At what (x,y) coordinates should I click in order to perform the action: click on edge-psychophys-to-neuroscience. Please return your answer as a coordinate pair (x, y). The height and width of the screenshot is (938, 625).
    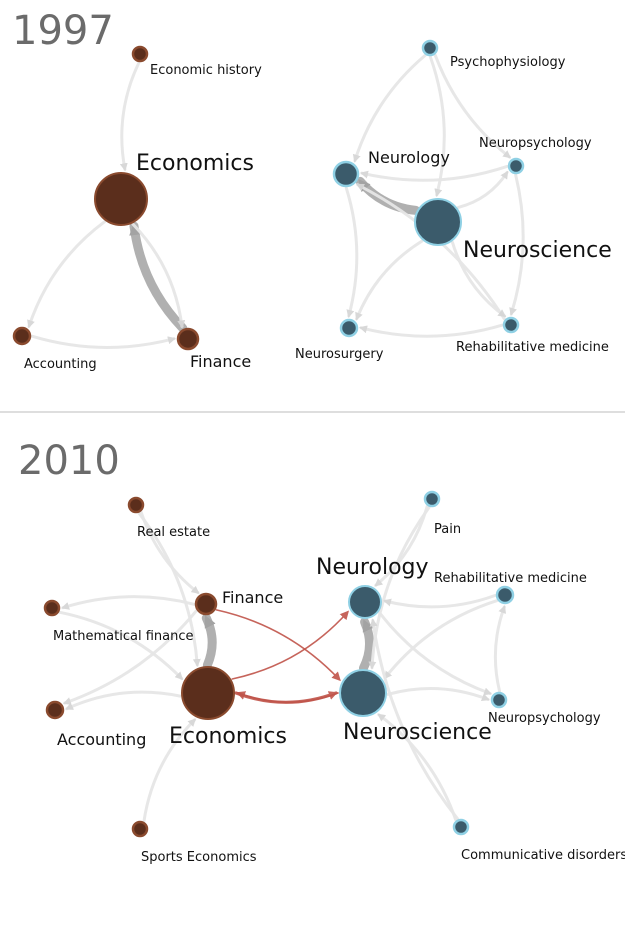
    Looking at the image, I should click on (437, 126).